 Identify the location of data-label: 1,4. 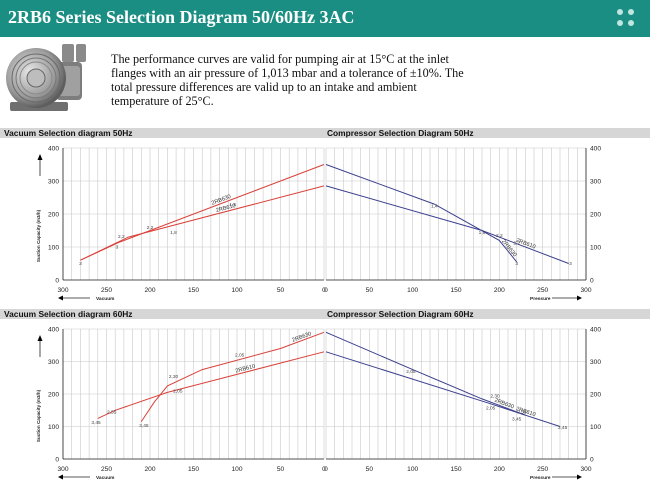
(434, 206).